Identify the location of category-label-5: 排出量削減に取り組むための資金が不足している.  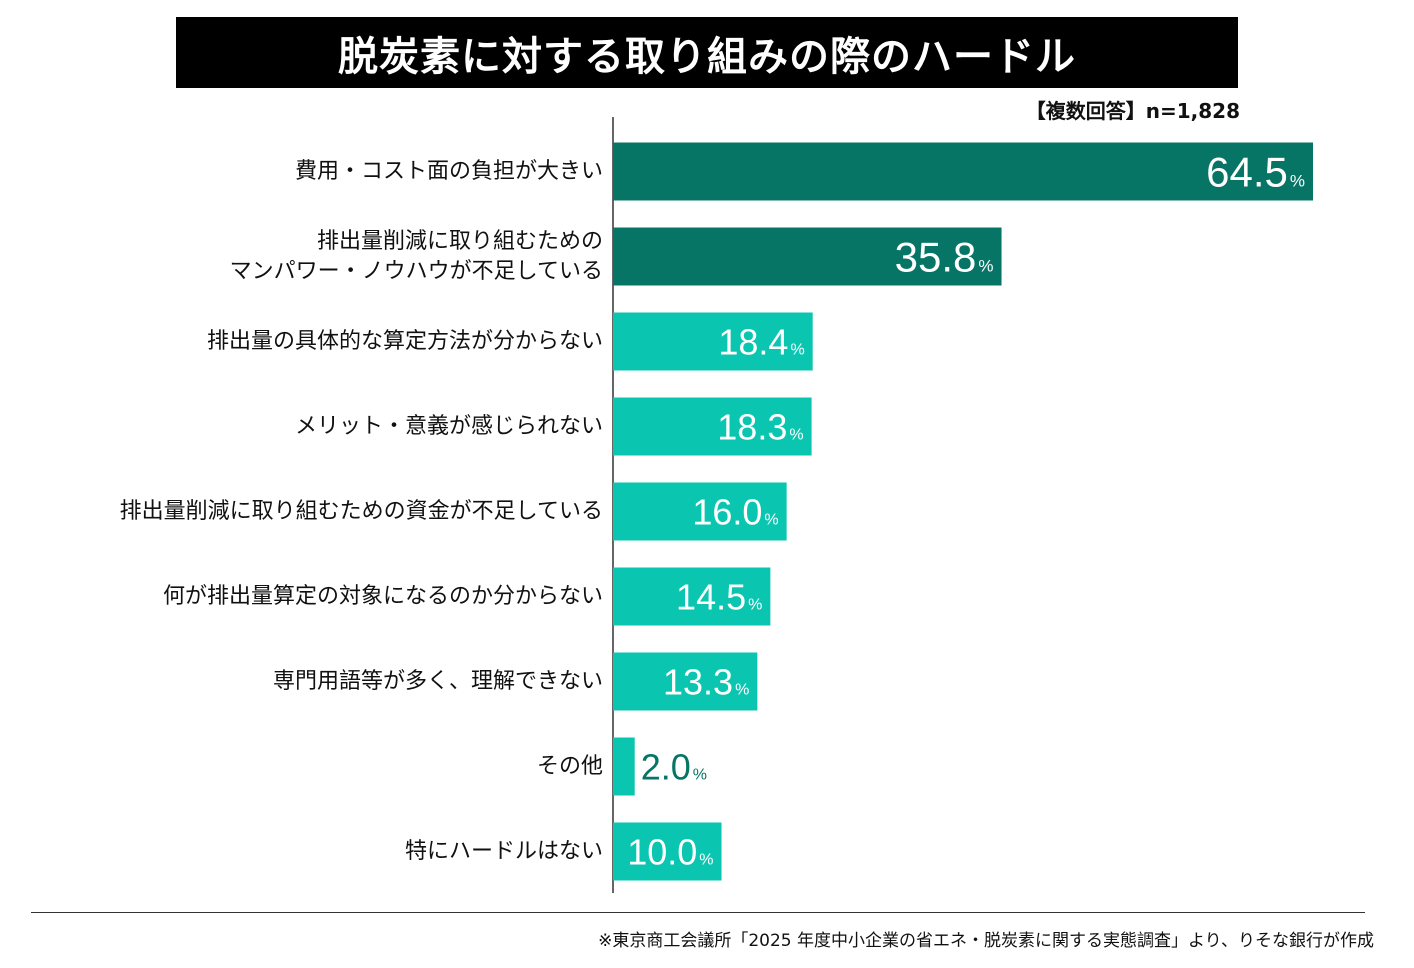
(361, 511).